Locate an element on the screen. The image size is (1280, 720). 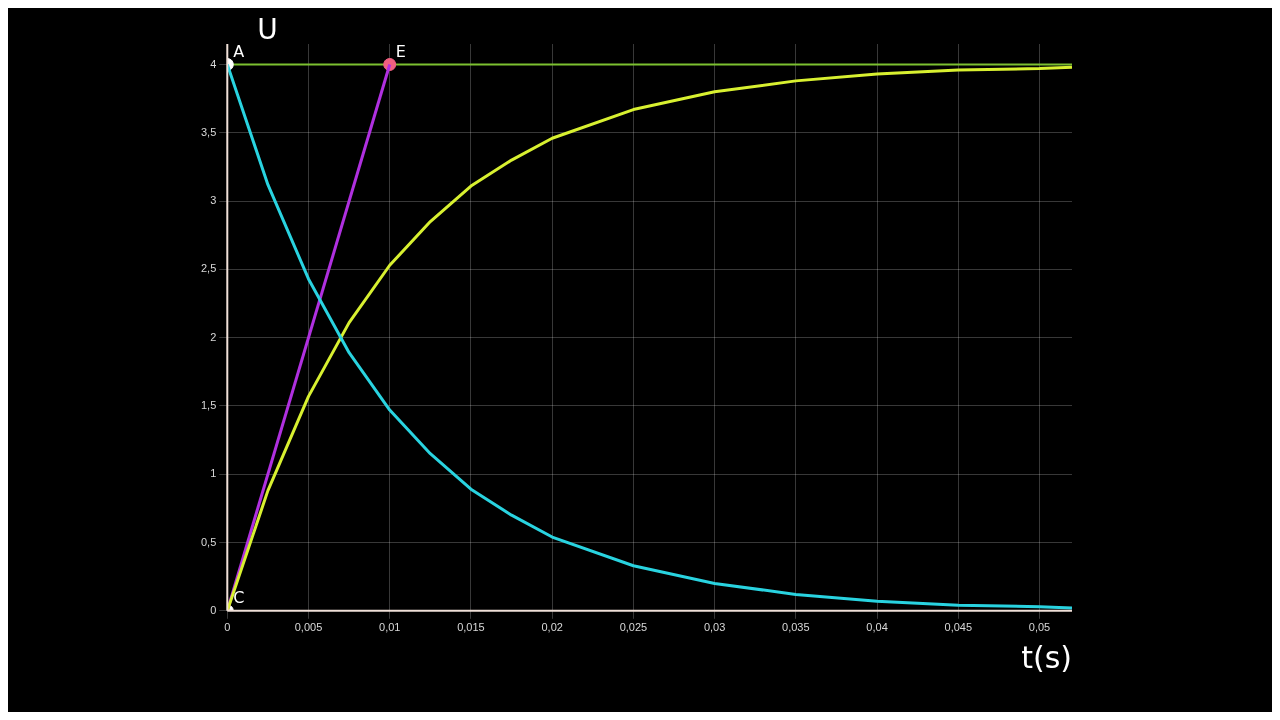
x-axis-title: t(s) is located at coordinates (1046, 657).